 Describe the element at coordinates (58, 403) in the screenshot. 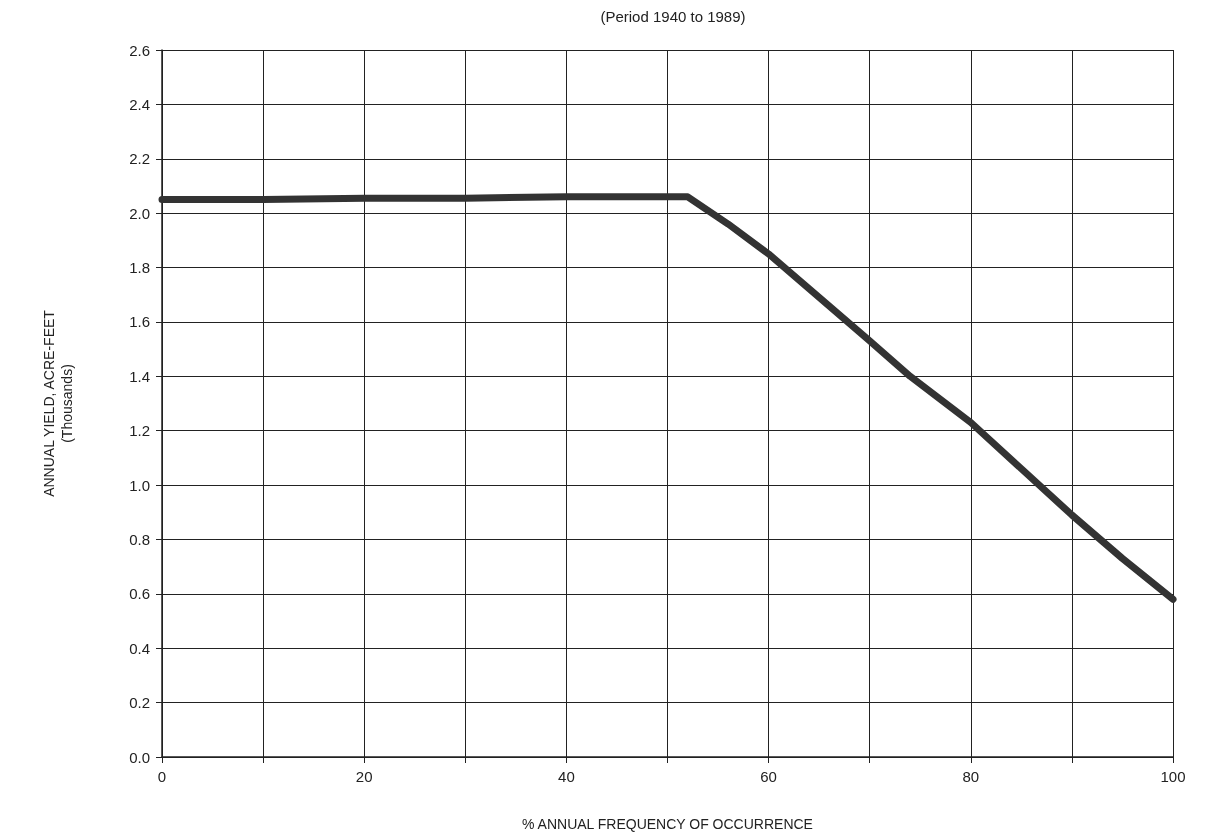

I see `y-axis-title: ANNUAL YIELD, ACRE-FEET (Thousands)` at that location.